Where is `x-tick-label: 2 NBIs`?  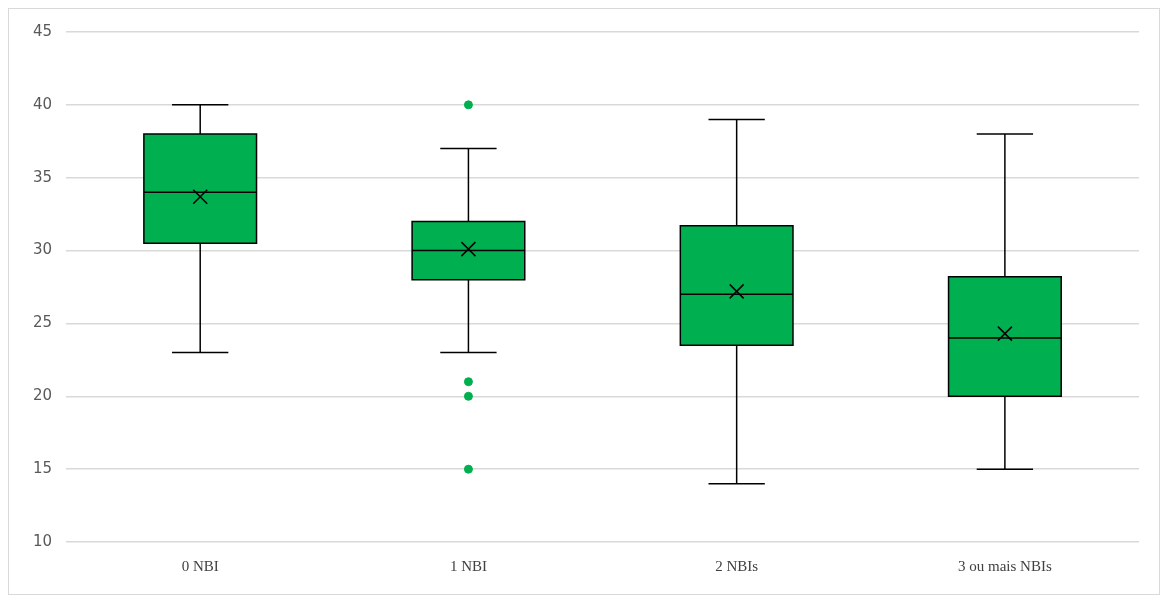
x-tick-label: 2 NBIs is located at coordinates (737, 565).